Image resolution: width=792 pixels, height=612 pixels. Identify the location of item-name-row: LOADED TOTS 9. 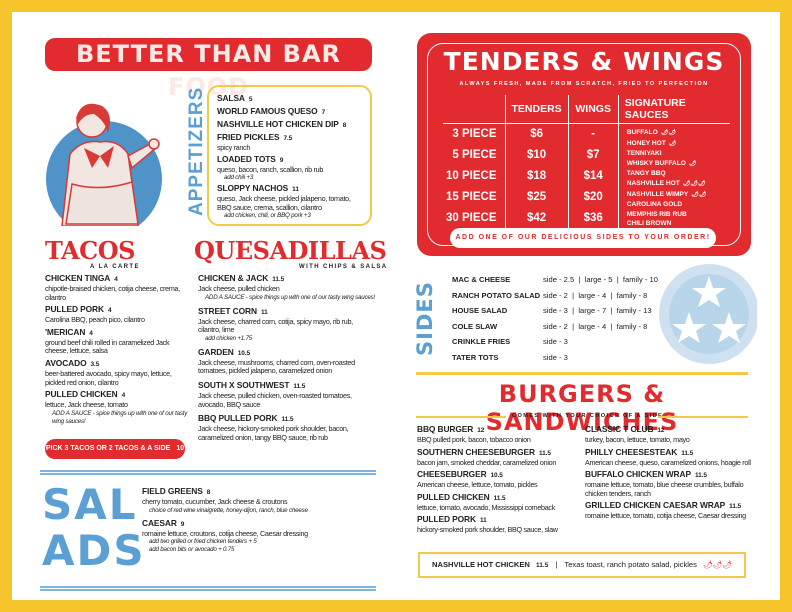
(289, 160).